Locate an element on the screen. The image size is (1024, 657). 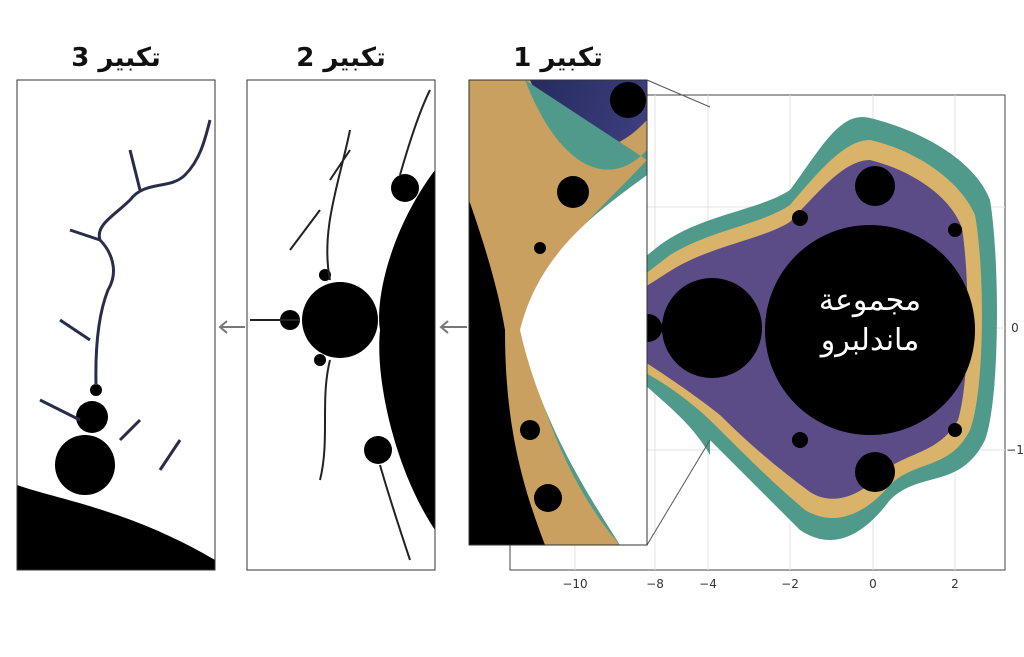
y-tick-label: −1 is located at coordinates (1015, 450).